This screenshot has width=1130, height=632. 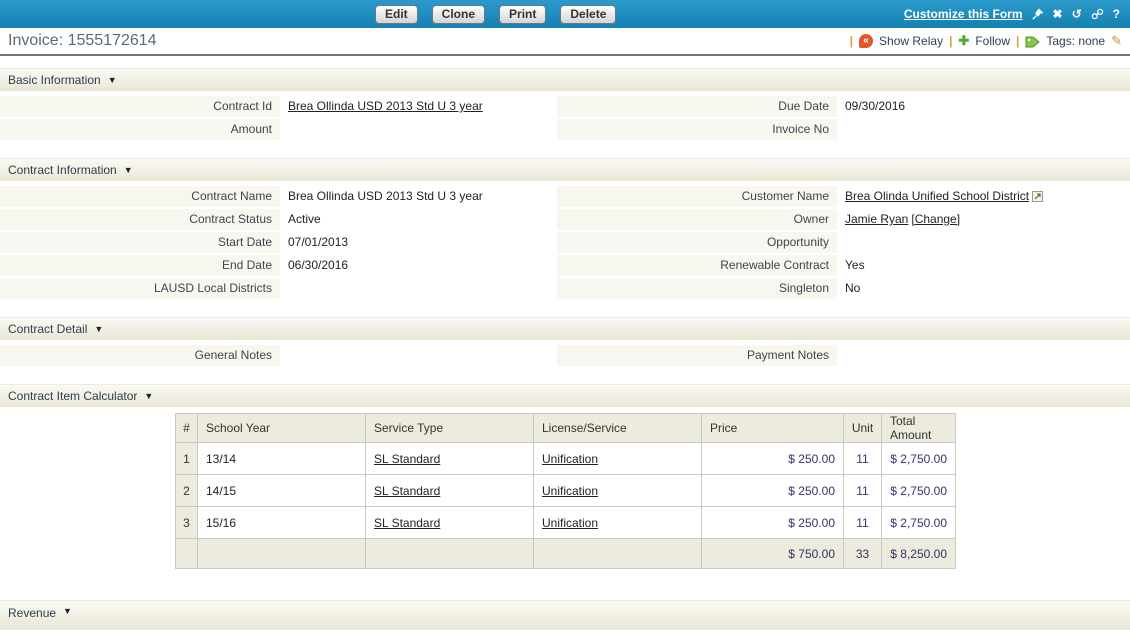 What do you see at coordinates (1037, 14) in the screenshot?
I see `pin-icon` at bounding box center [1037, 14].